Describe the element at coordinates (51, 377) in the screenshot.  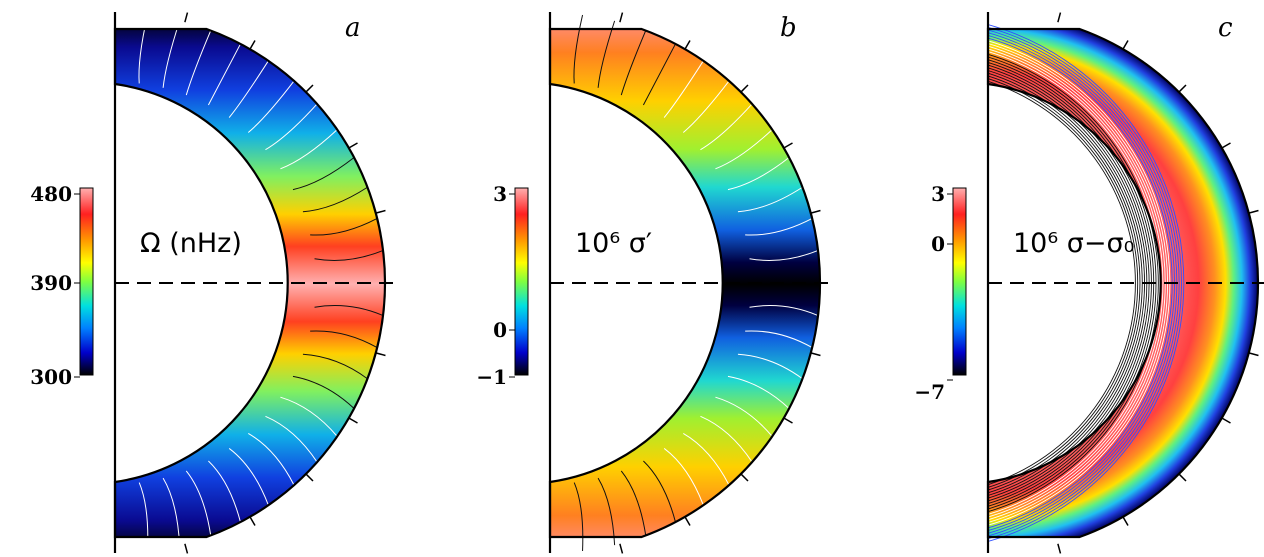
I see `colorbar-tick-label: 300` at that location.